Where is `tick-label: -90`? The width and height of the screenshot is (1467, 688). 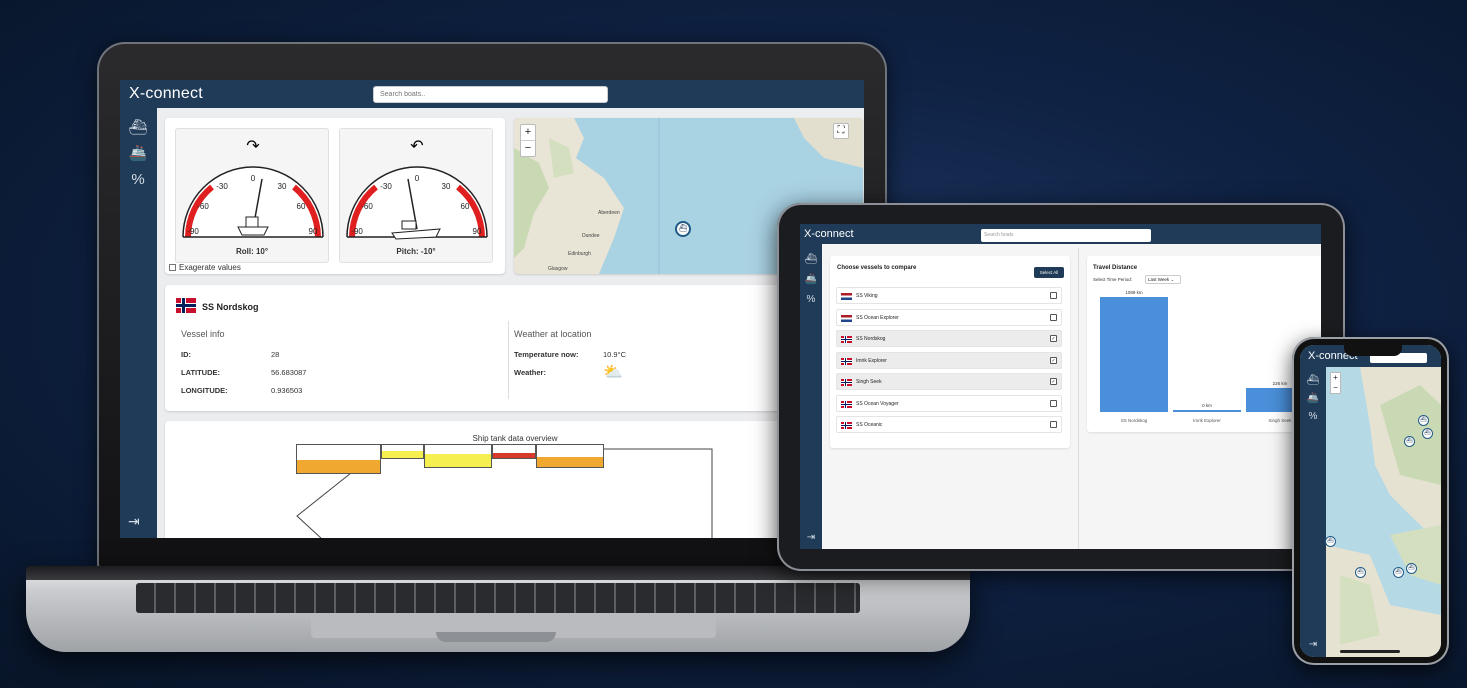 tick-label: -90 is located at coordinates (357, 231).